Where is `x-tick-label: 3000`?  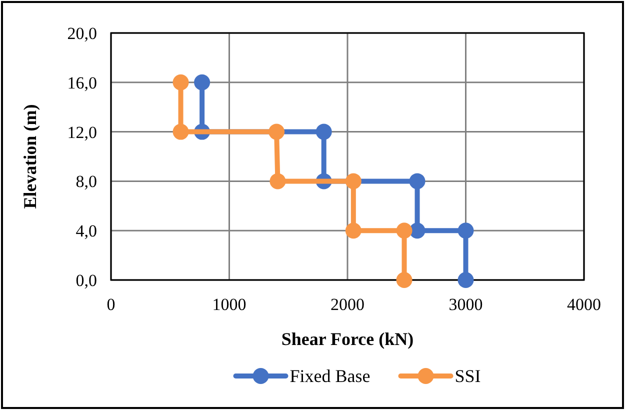
x-tick-label: 3000 is located at coordinates (465, 304).